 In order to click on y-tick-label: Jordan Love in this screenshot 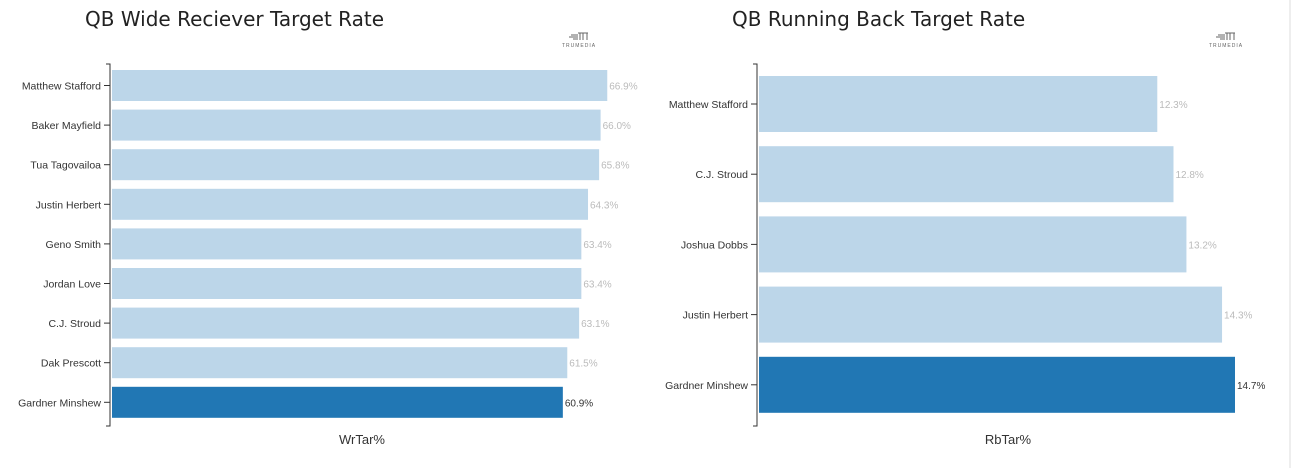, I will do `click(72, 285)`.